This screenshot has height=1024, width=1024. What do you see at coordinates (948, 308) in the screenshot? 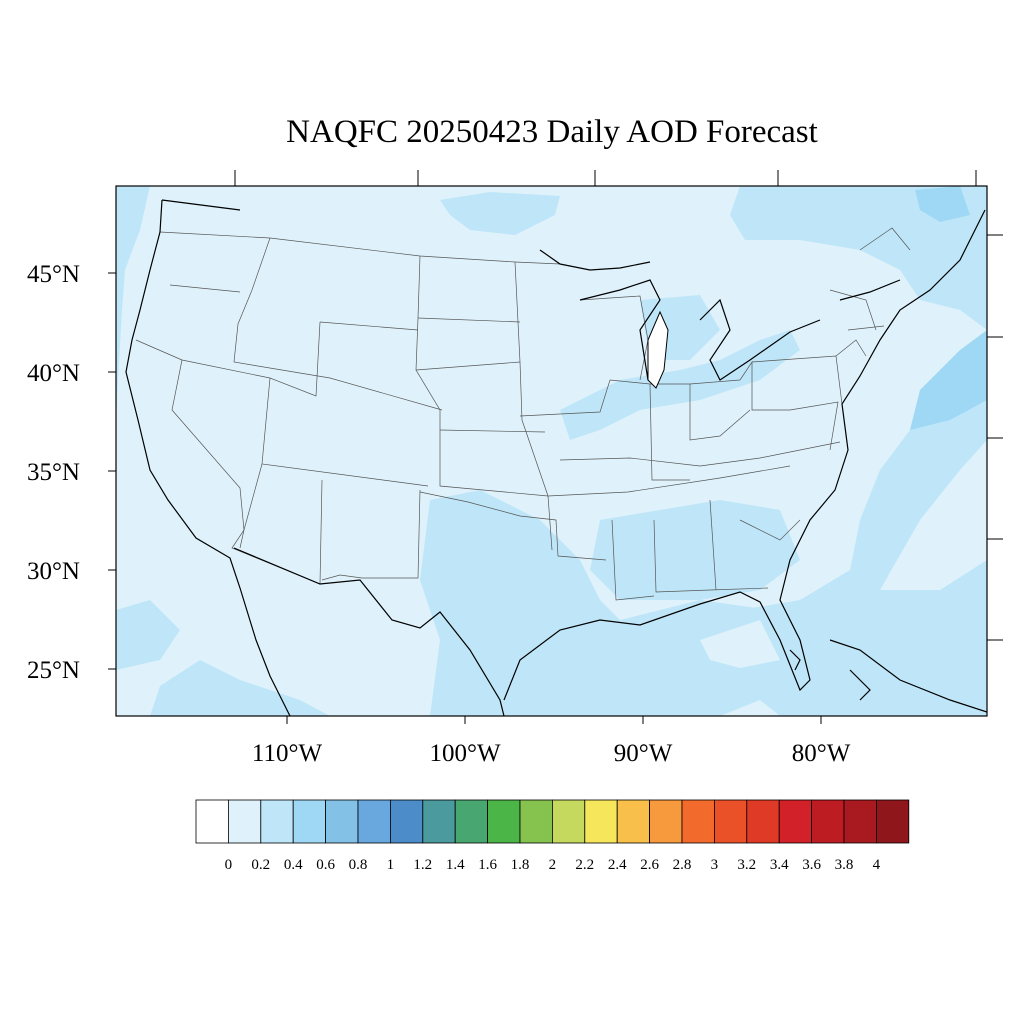
I see `aod-band-0.4-0.6` at bounding box center [948, 308].